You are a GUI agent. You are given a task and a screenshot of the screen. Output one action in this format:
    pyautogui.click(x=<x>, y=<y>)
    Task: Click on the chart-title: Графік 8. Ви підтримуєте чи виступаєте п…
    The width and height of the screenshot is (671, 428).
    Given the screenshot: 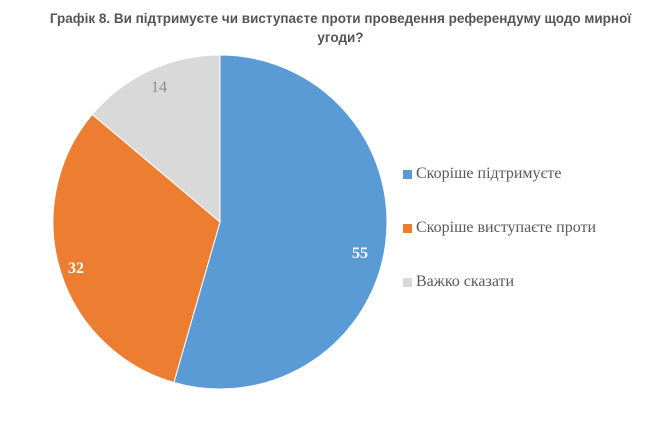 What is the action you would take?
    pyautogui.click(x=335, y=28)
    